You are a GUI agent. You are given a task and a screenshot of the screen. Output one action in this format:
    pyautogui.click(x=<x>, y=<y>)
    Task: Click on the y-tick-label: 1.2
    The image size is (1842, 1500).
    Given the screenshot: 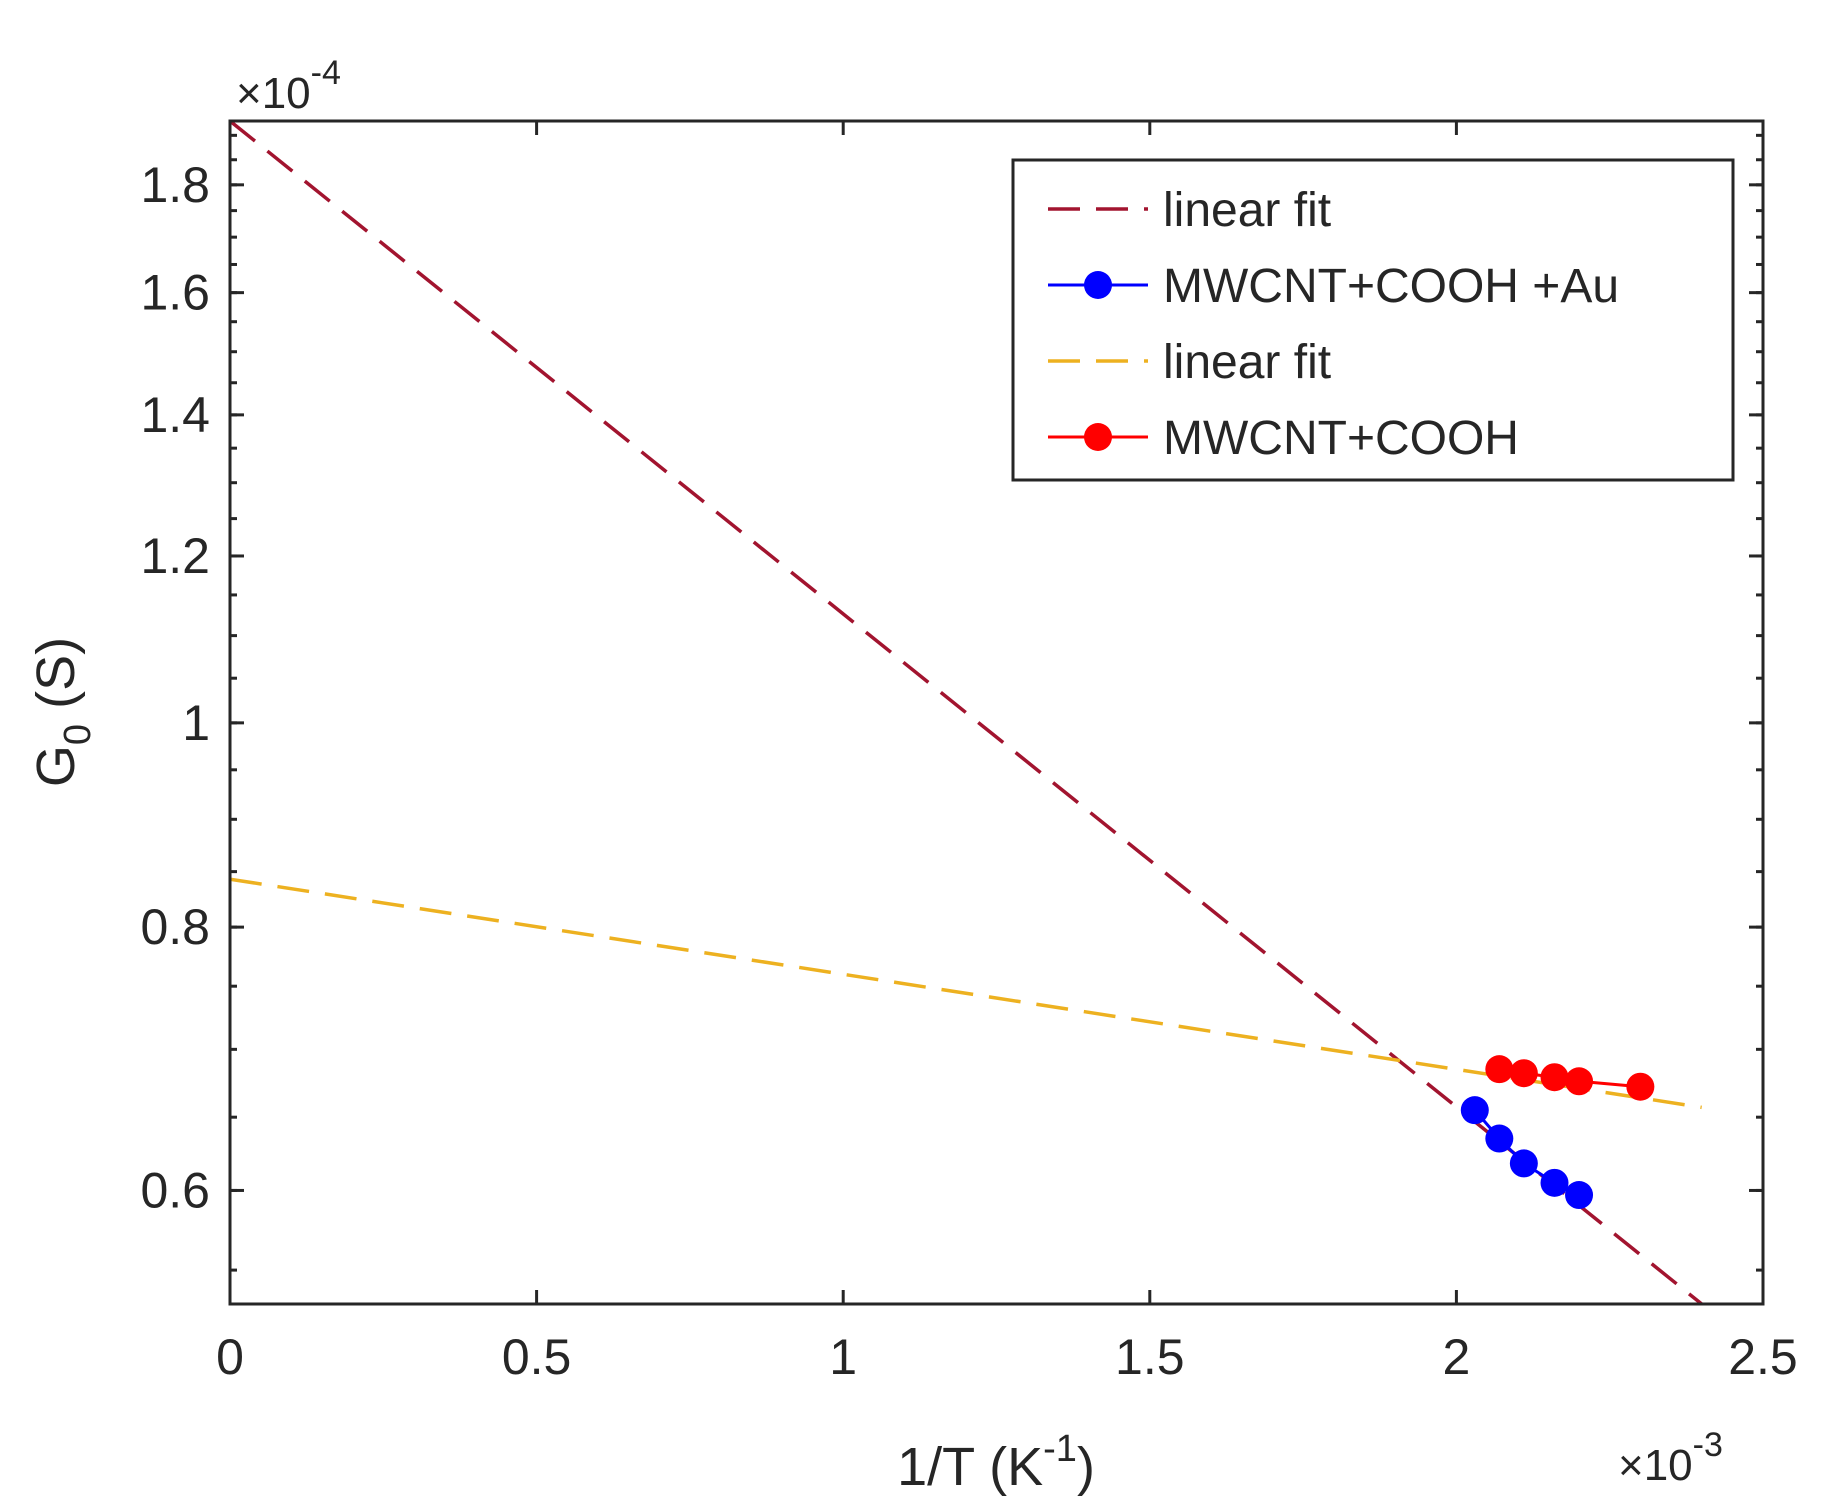 What is the action you would take?
    pyautogui.click(x=175, y=556)
    